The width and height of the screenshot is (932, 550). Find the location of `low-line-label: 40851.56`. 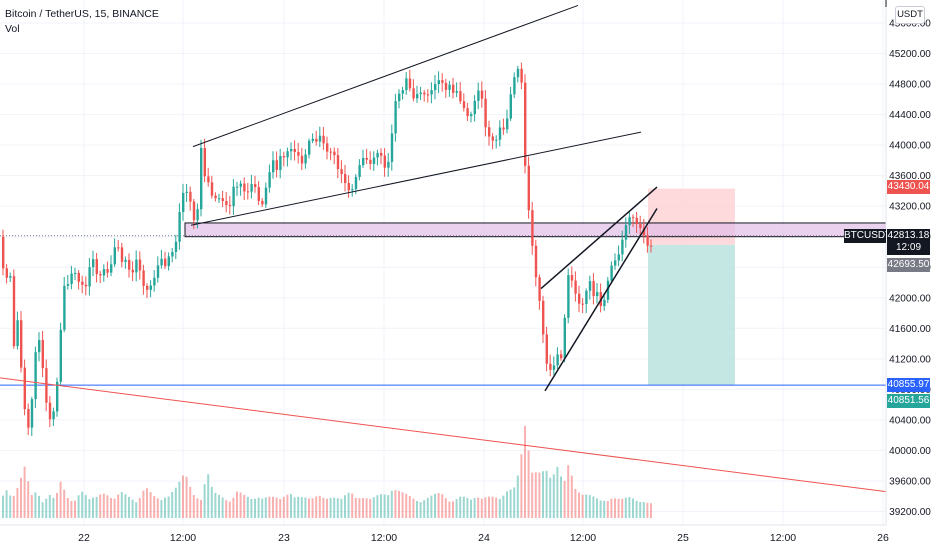

low-line-label: 40851.56 is located at coordinates (908, 401).